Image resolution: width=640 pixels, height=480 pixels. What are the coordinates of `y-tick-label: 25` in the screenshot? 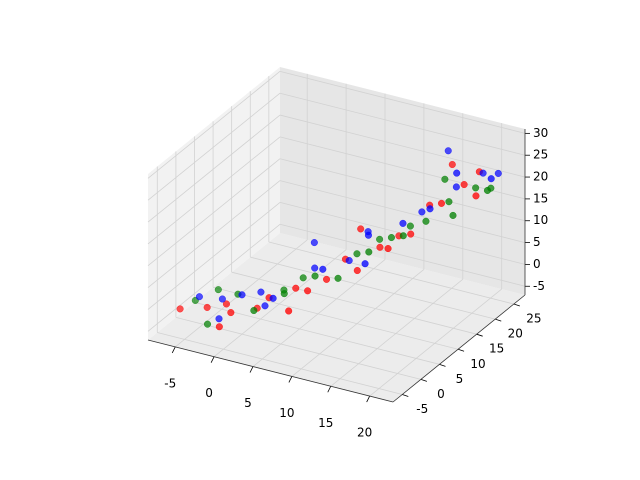 It's located at (533, 319).